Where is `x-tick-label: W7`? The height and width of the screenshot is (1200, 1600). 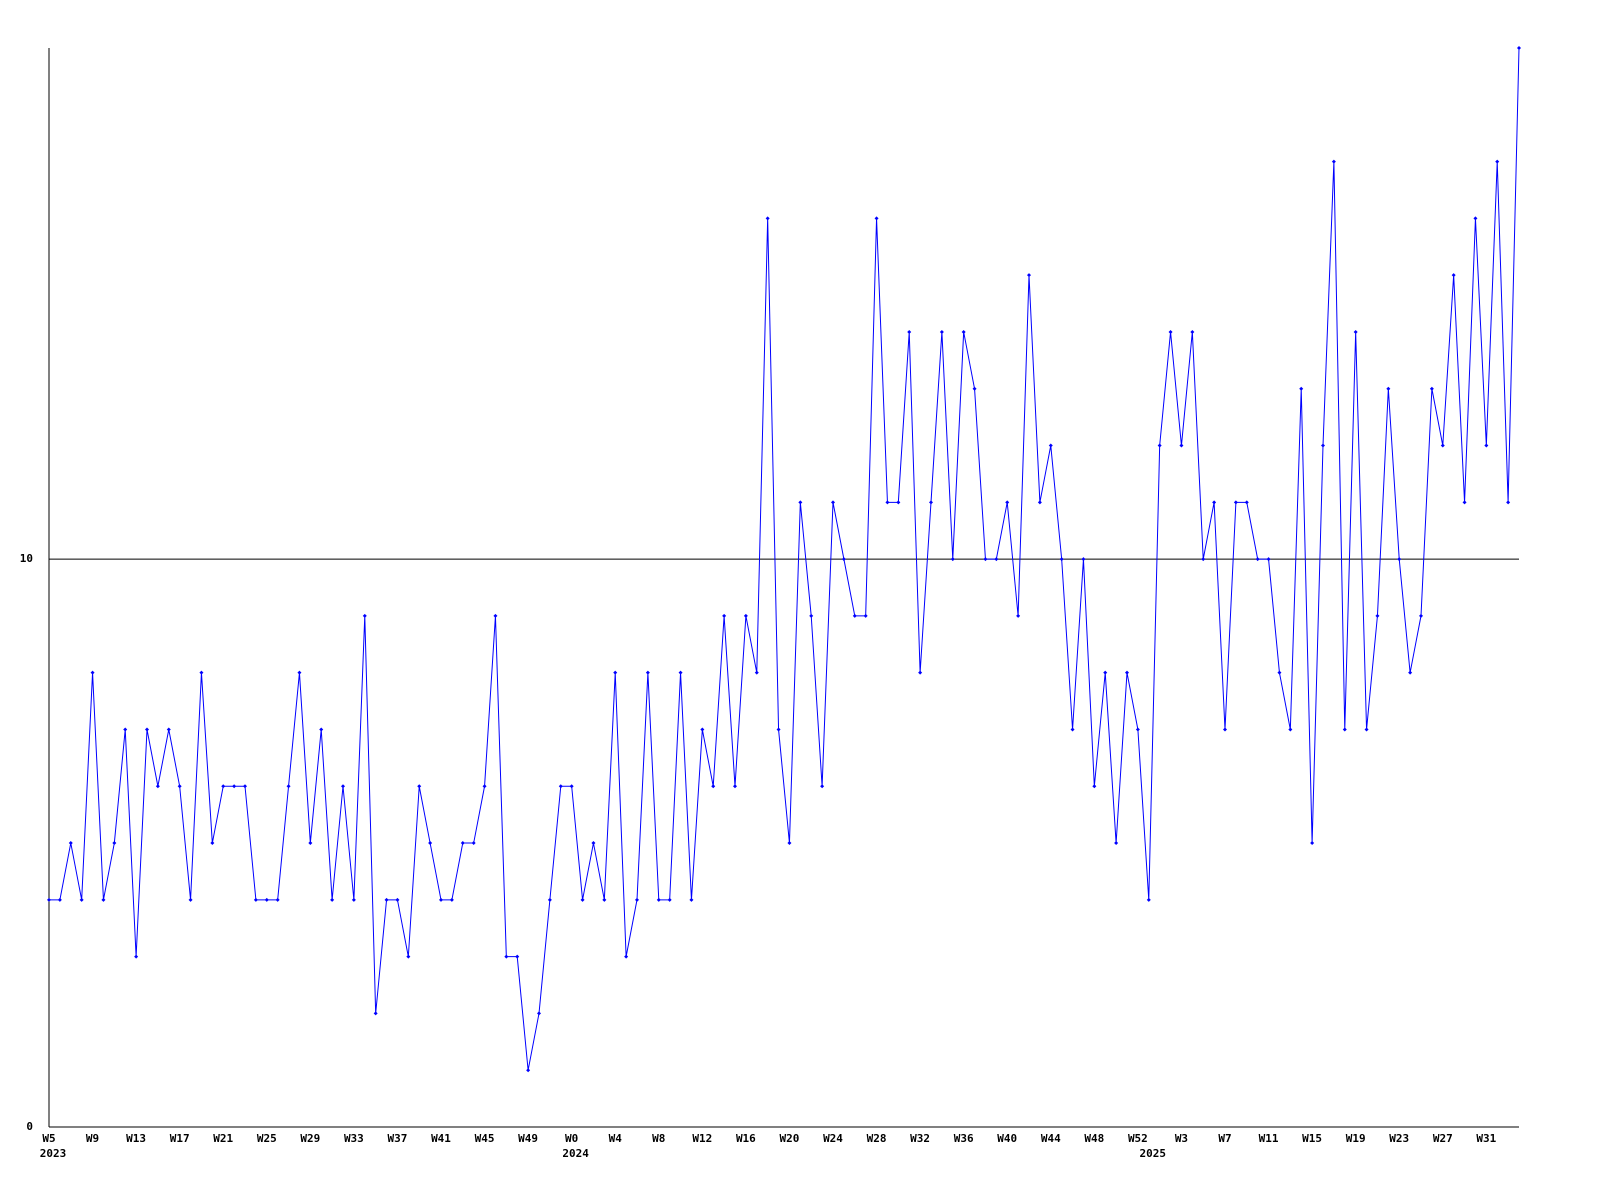
x-tick-label: W7 is located at coordinates (1224, 1138).